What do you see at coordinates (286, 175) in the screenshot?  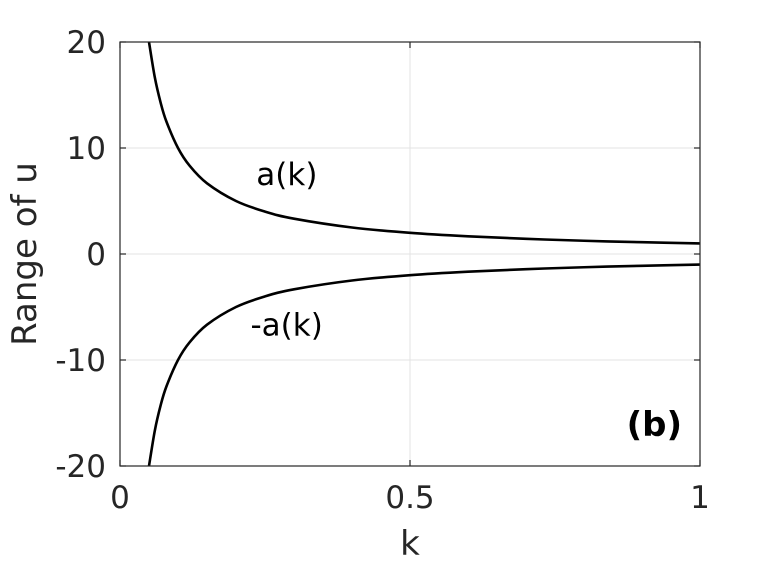 I see `annotation-label: a(k)` at bounding box center [286, 175].